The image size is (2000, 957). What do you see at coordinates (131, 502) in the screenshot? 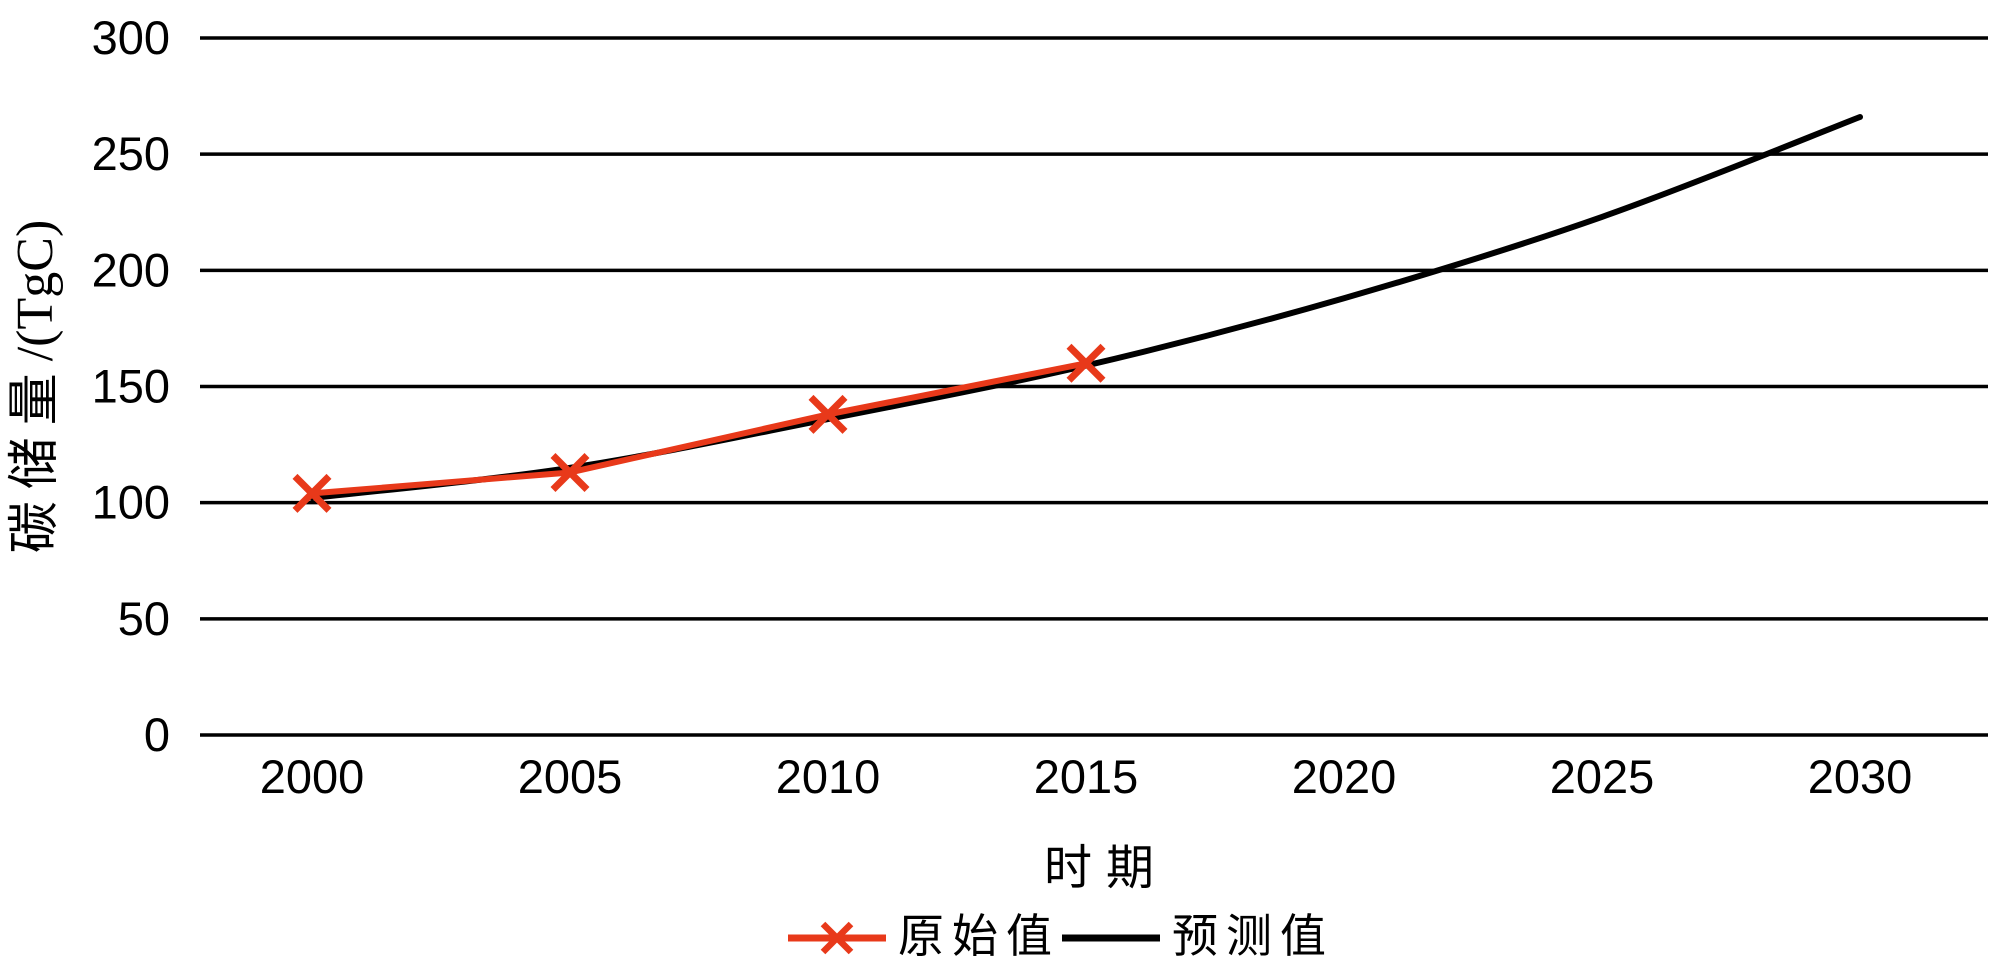
I see `y-tick-label: 100` at bounding box center [131, 502].